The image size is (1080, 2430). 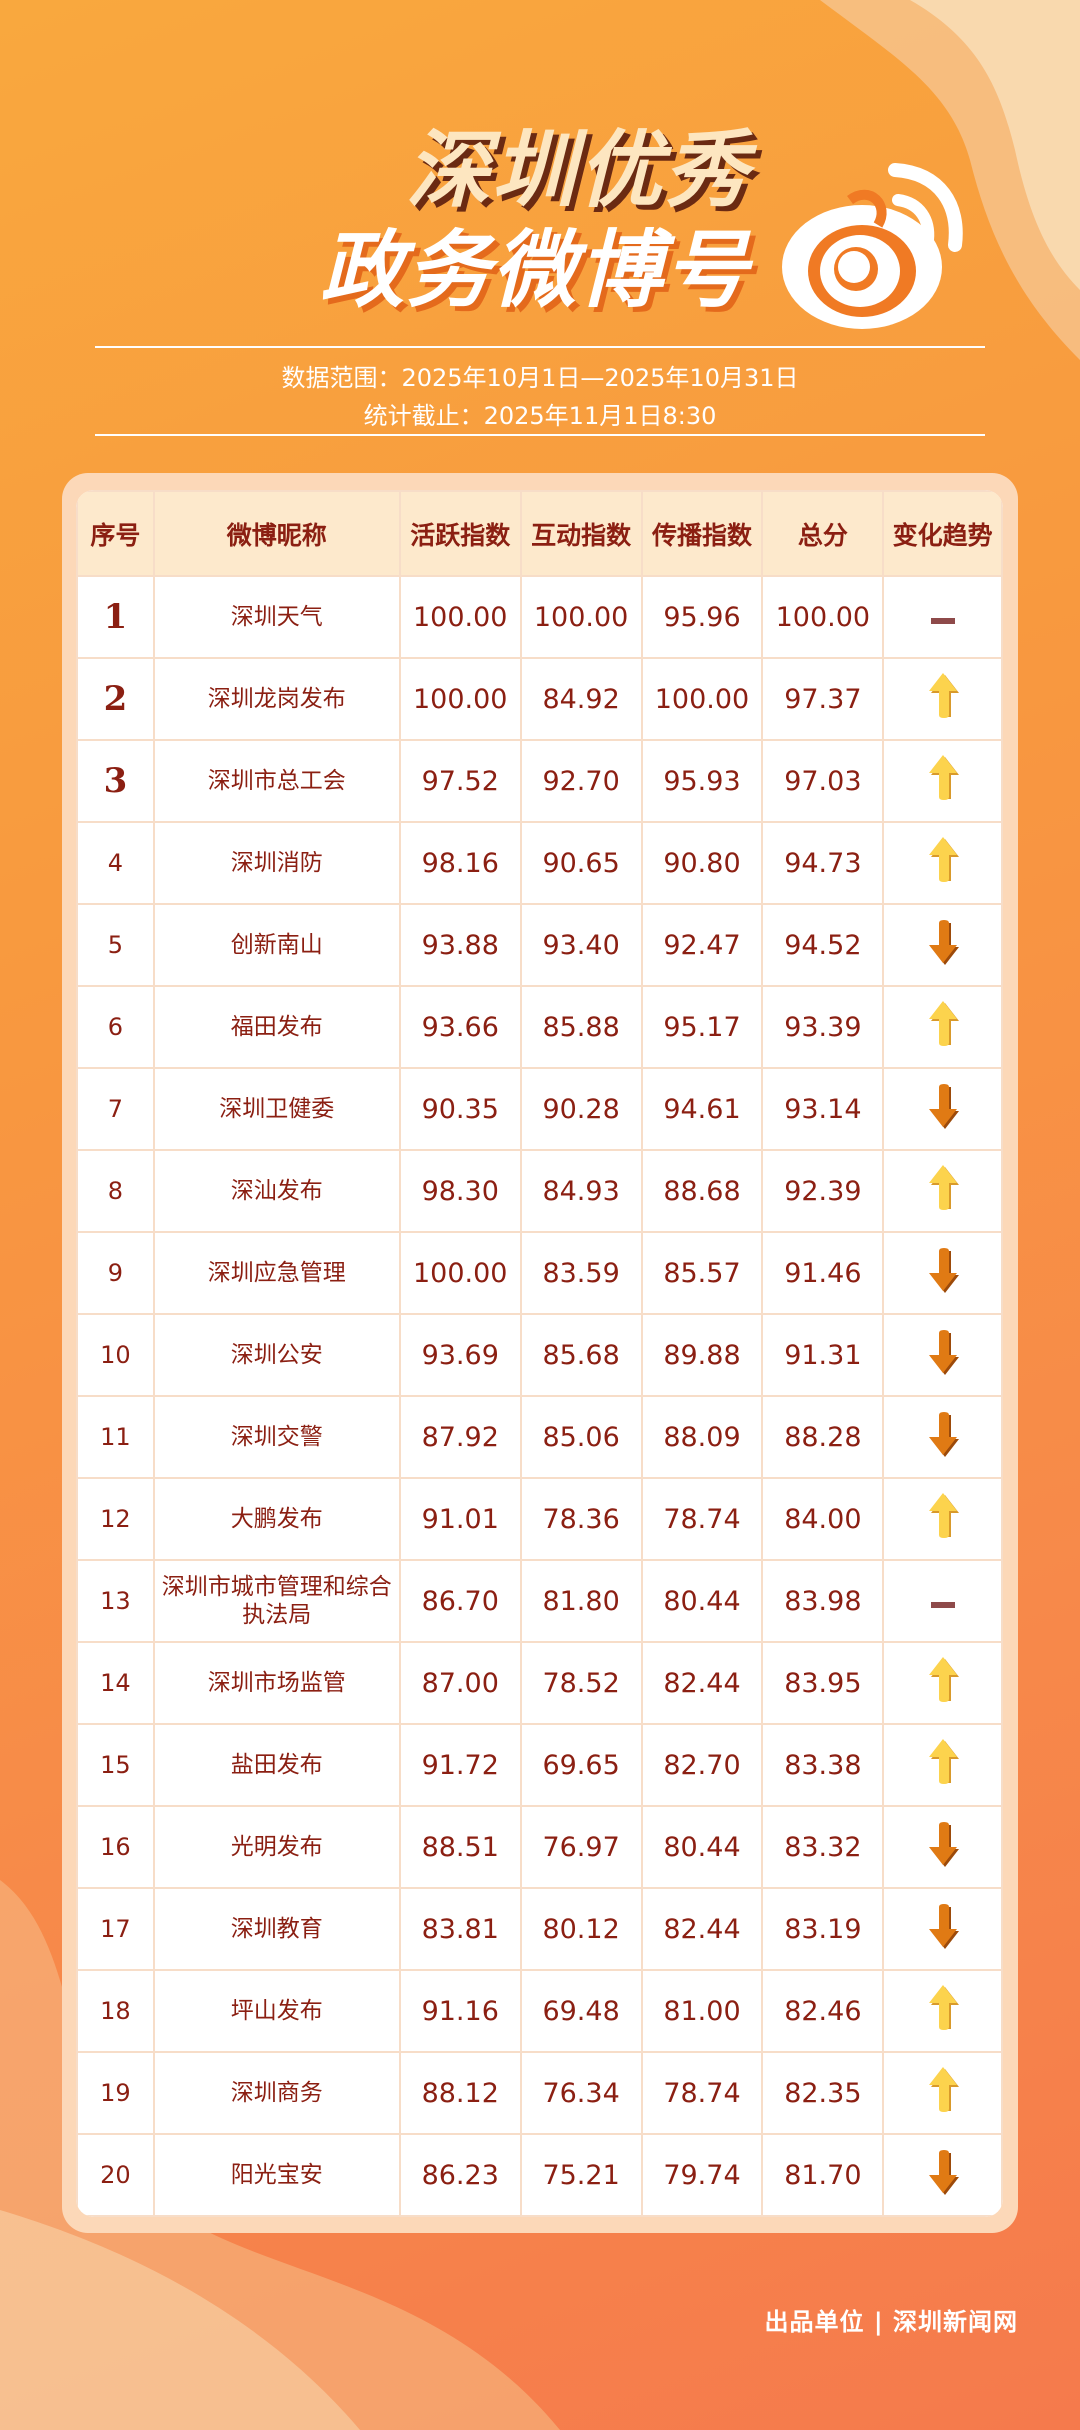 What do you see at coordinates (460, 1929) in the screenshot?
I see `active-index-cell: 83.81` at bounding box center [460, 1929].